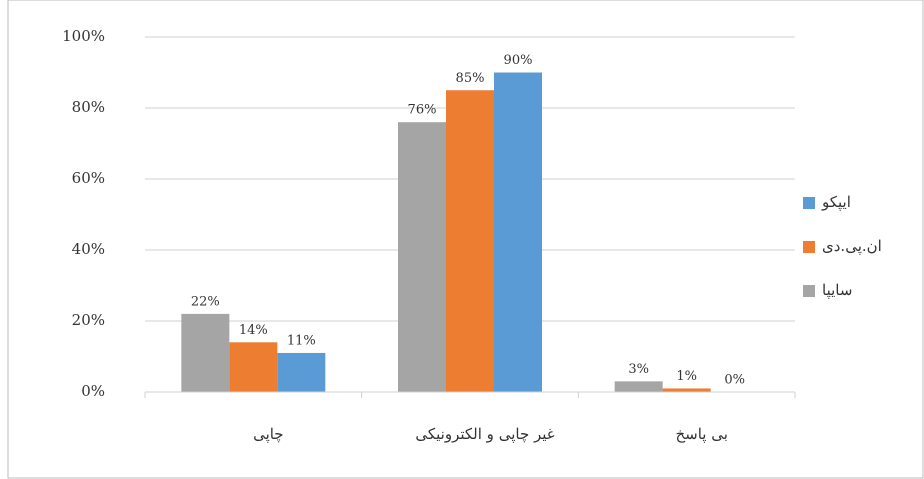  I want to click on data-label: 22%, so click(205, 301).